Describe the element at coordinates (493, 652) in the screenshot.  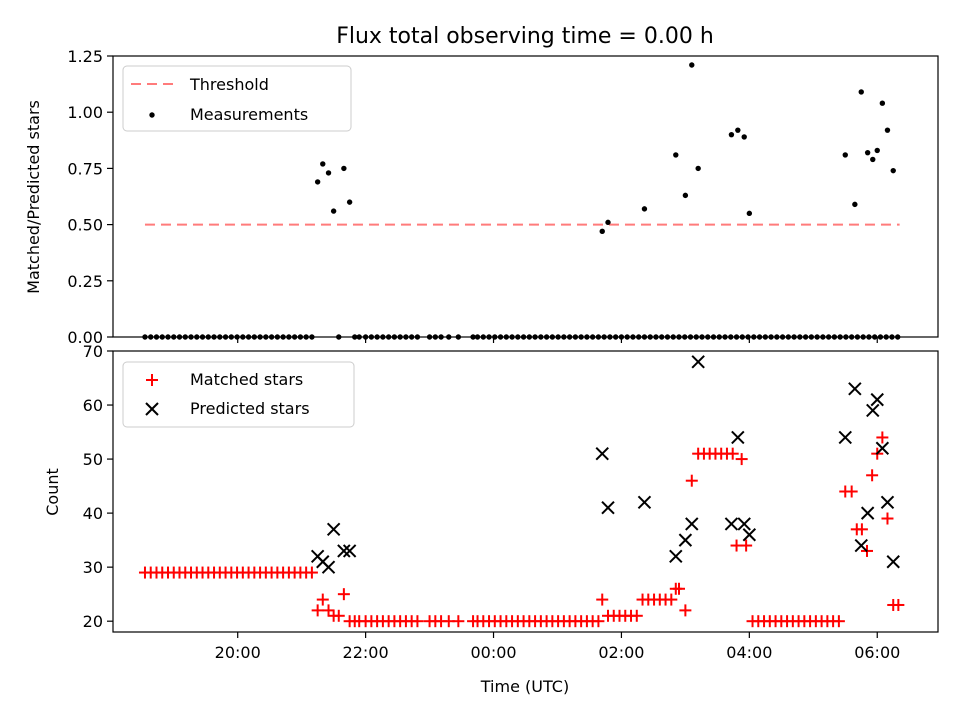
I see `bottom-x-tick-label: 00:00` at that location.